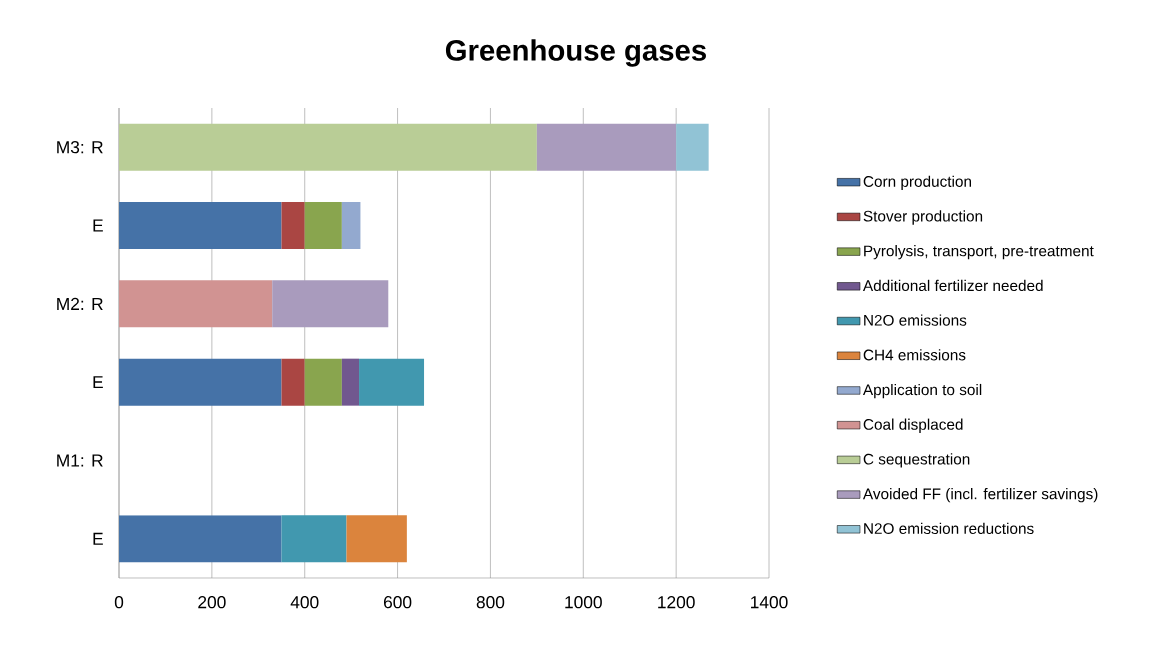 This screenshot has height=649, width=1153. What do you see at coordinates (916, 460) in the screenshot?
I see `legend-label: C sequestration` at bounding box center [916, 460].